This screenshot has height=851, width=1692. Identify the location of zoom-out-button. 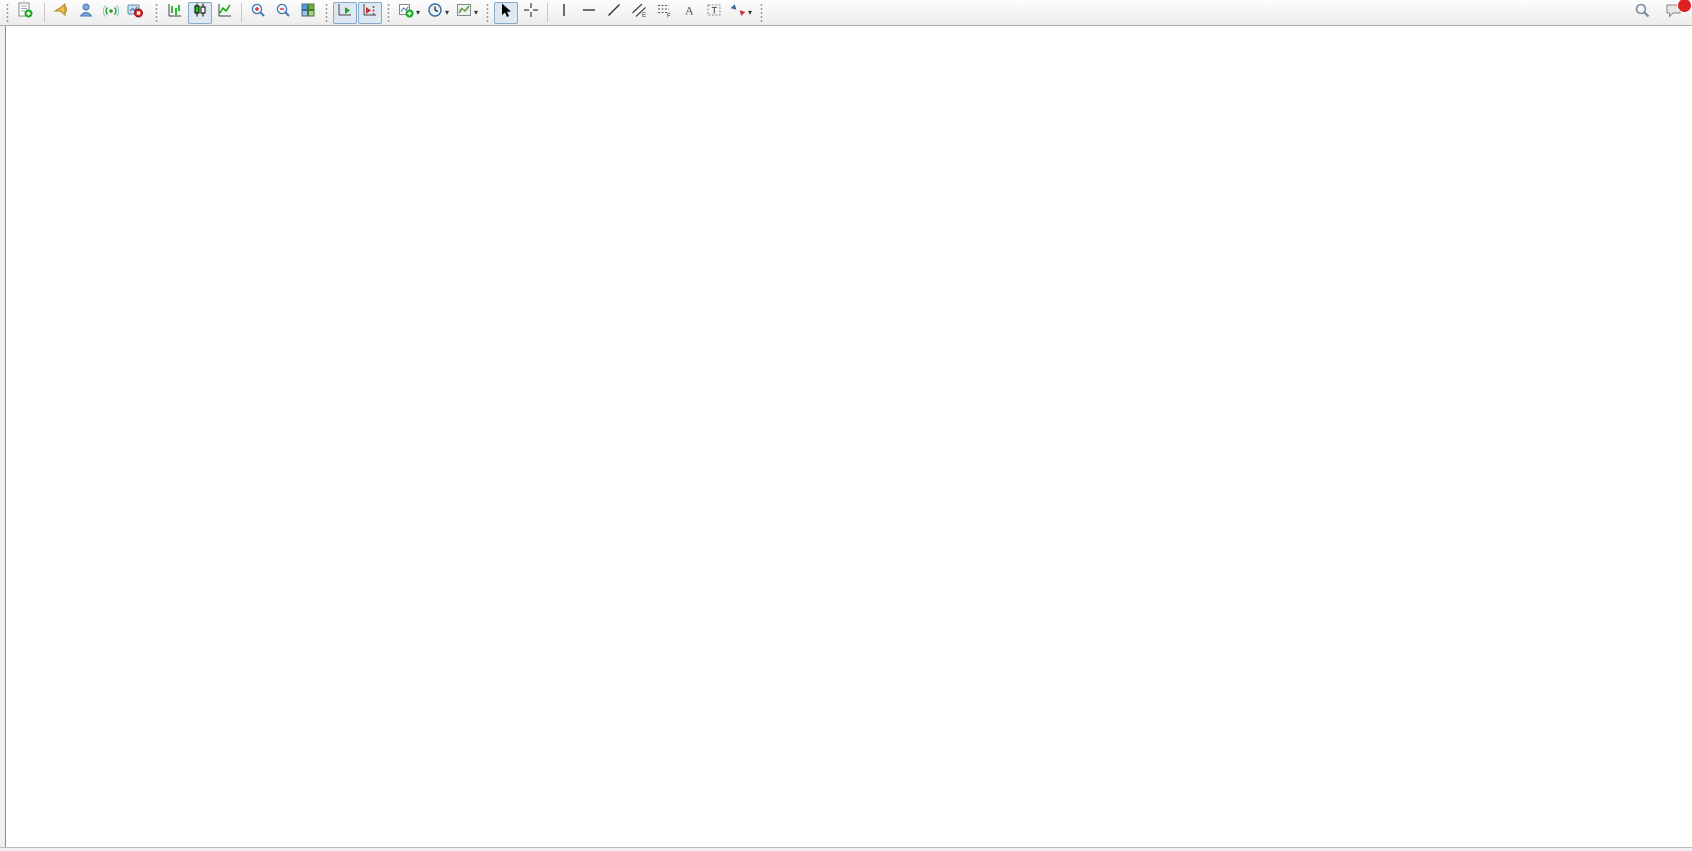
(283, 13).